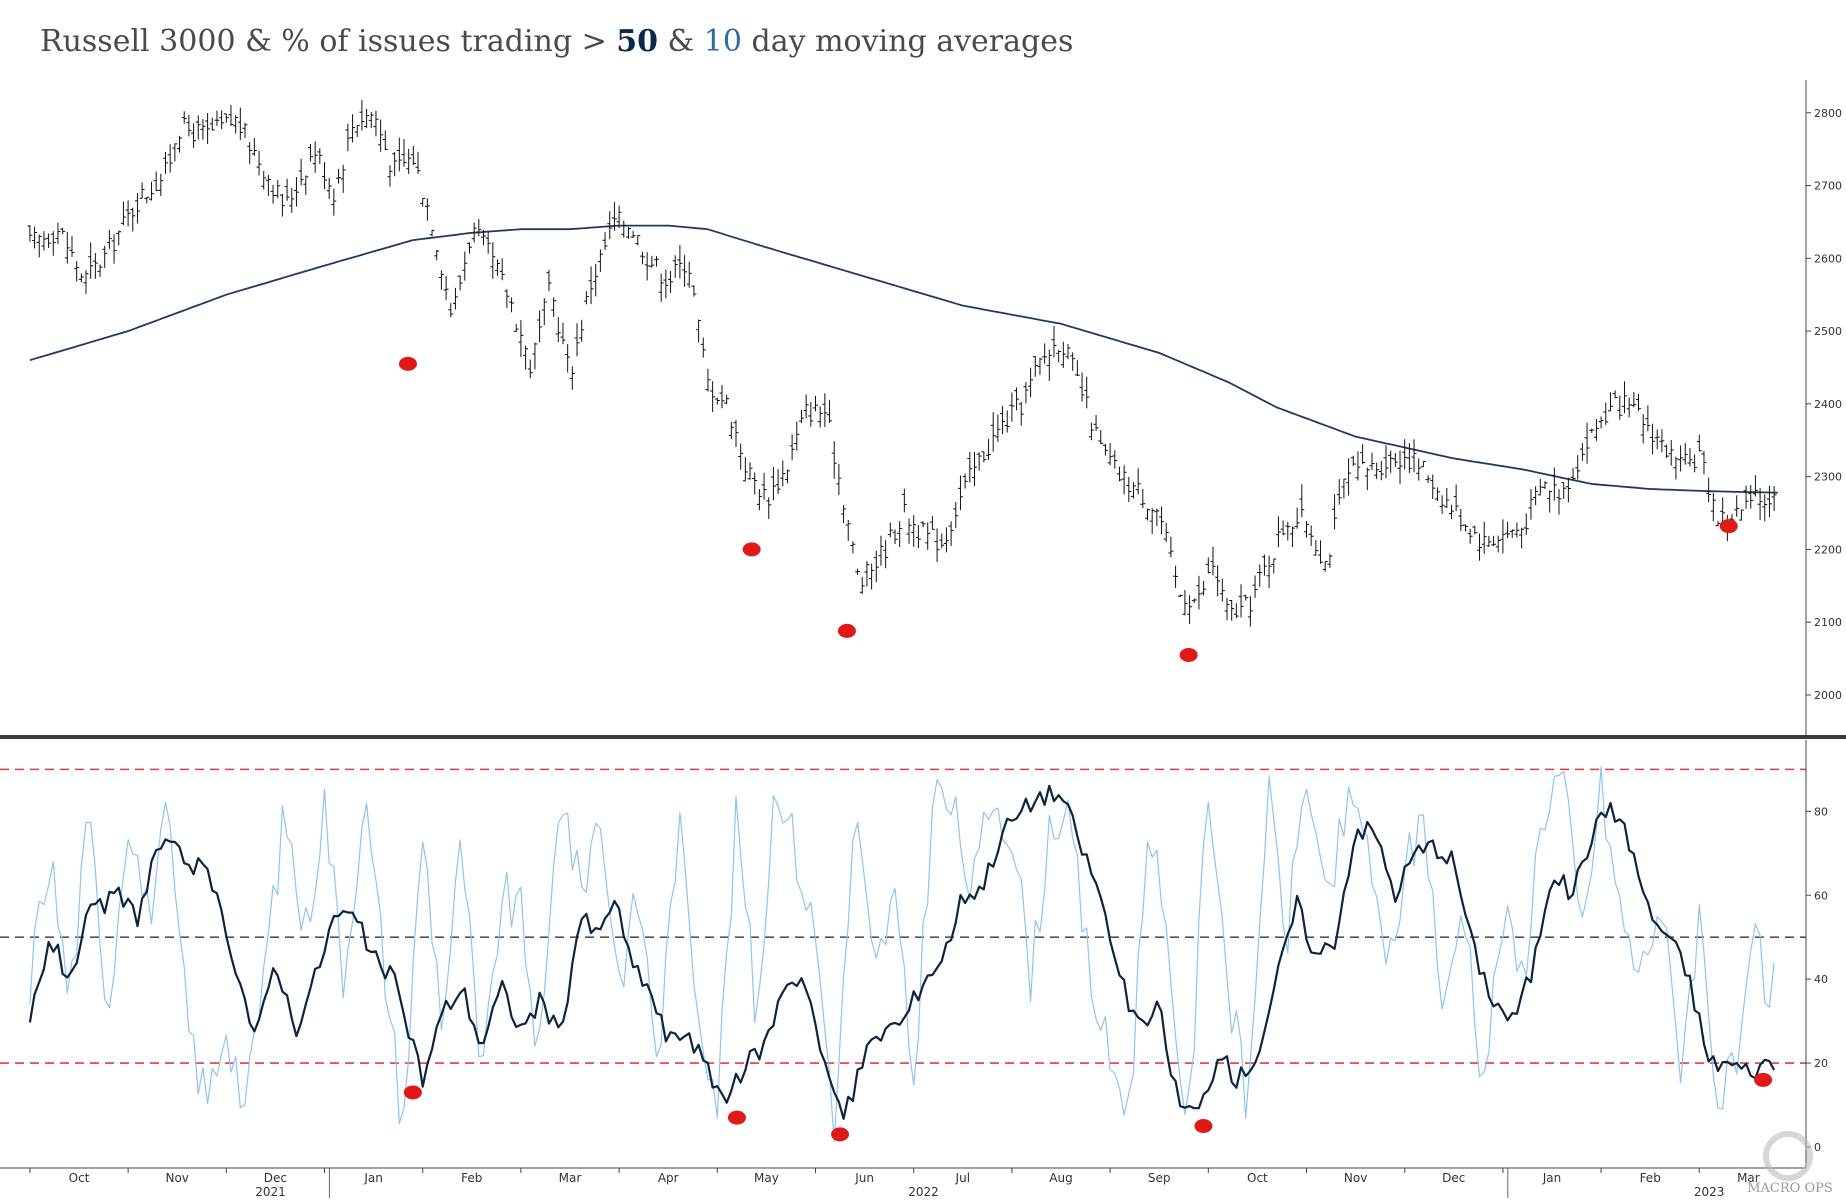 The image size is (1846, 1200). What do you see at coordinates (328, 41) in the screenshot?
I see `title-text-1: Russell 3000 & % of issues trading >` at bounding box center [328, 41].